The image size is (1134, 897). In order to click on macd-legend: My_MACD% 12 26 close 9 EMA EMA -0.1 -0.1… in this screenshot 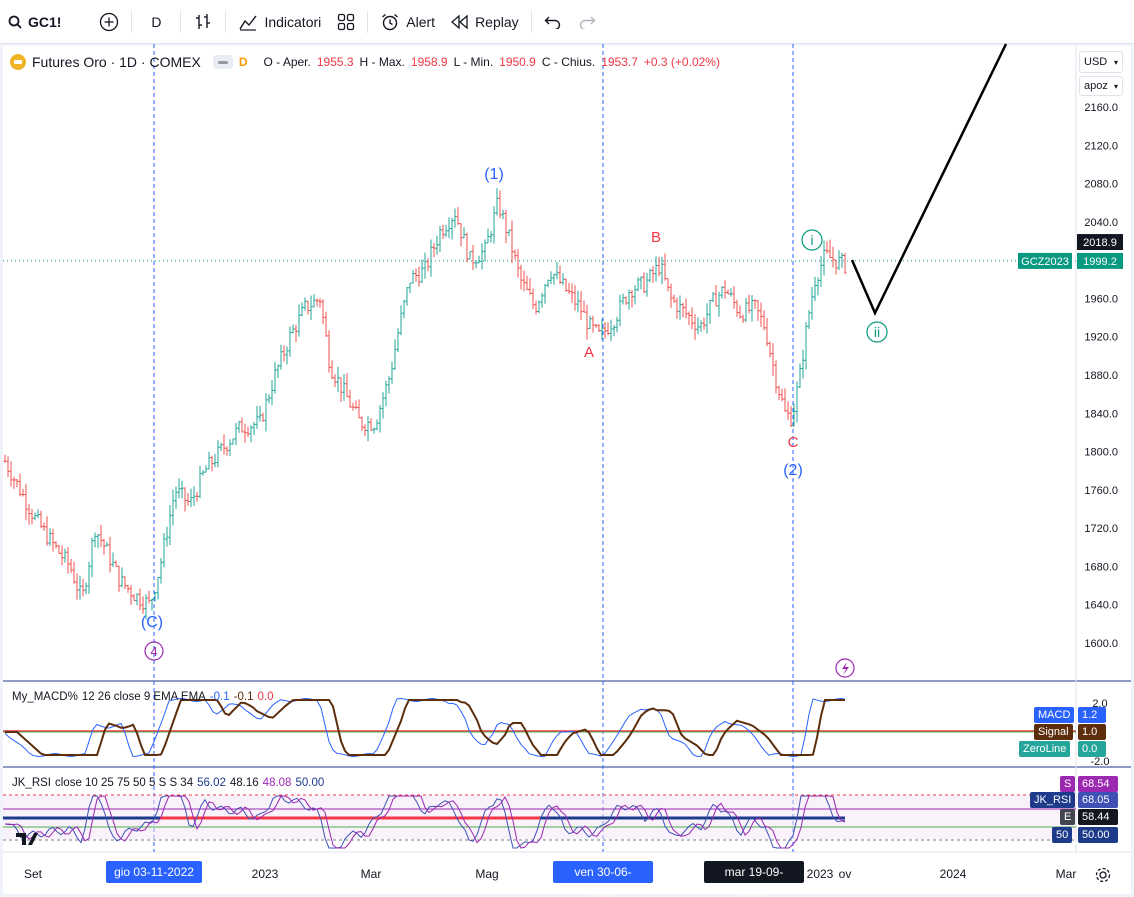, I will do `click(142, 697)`.